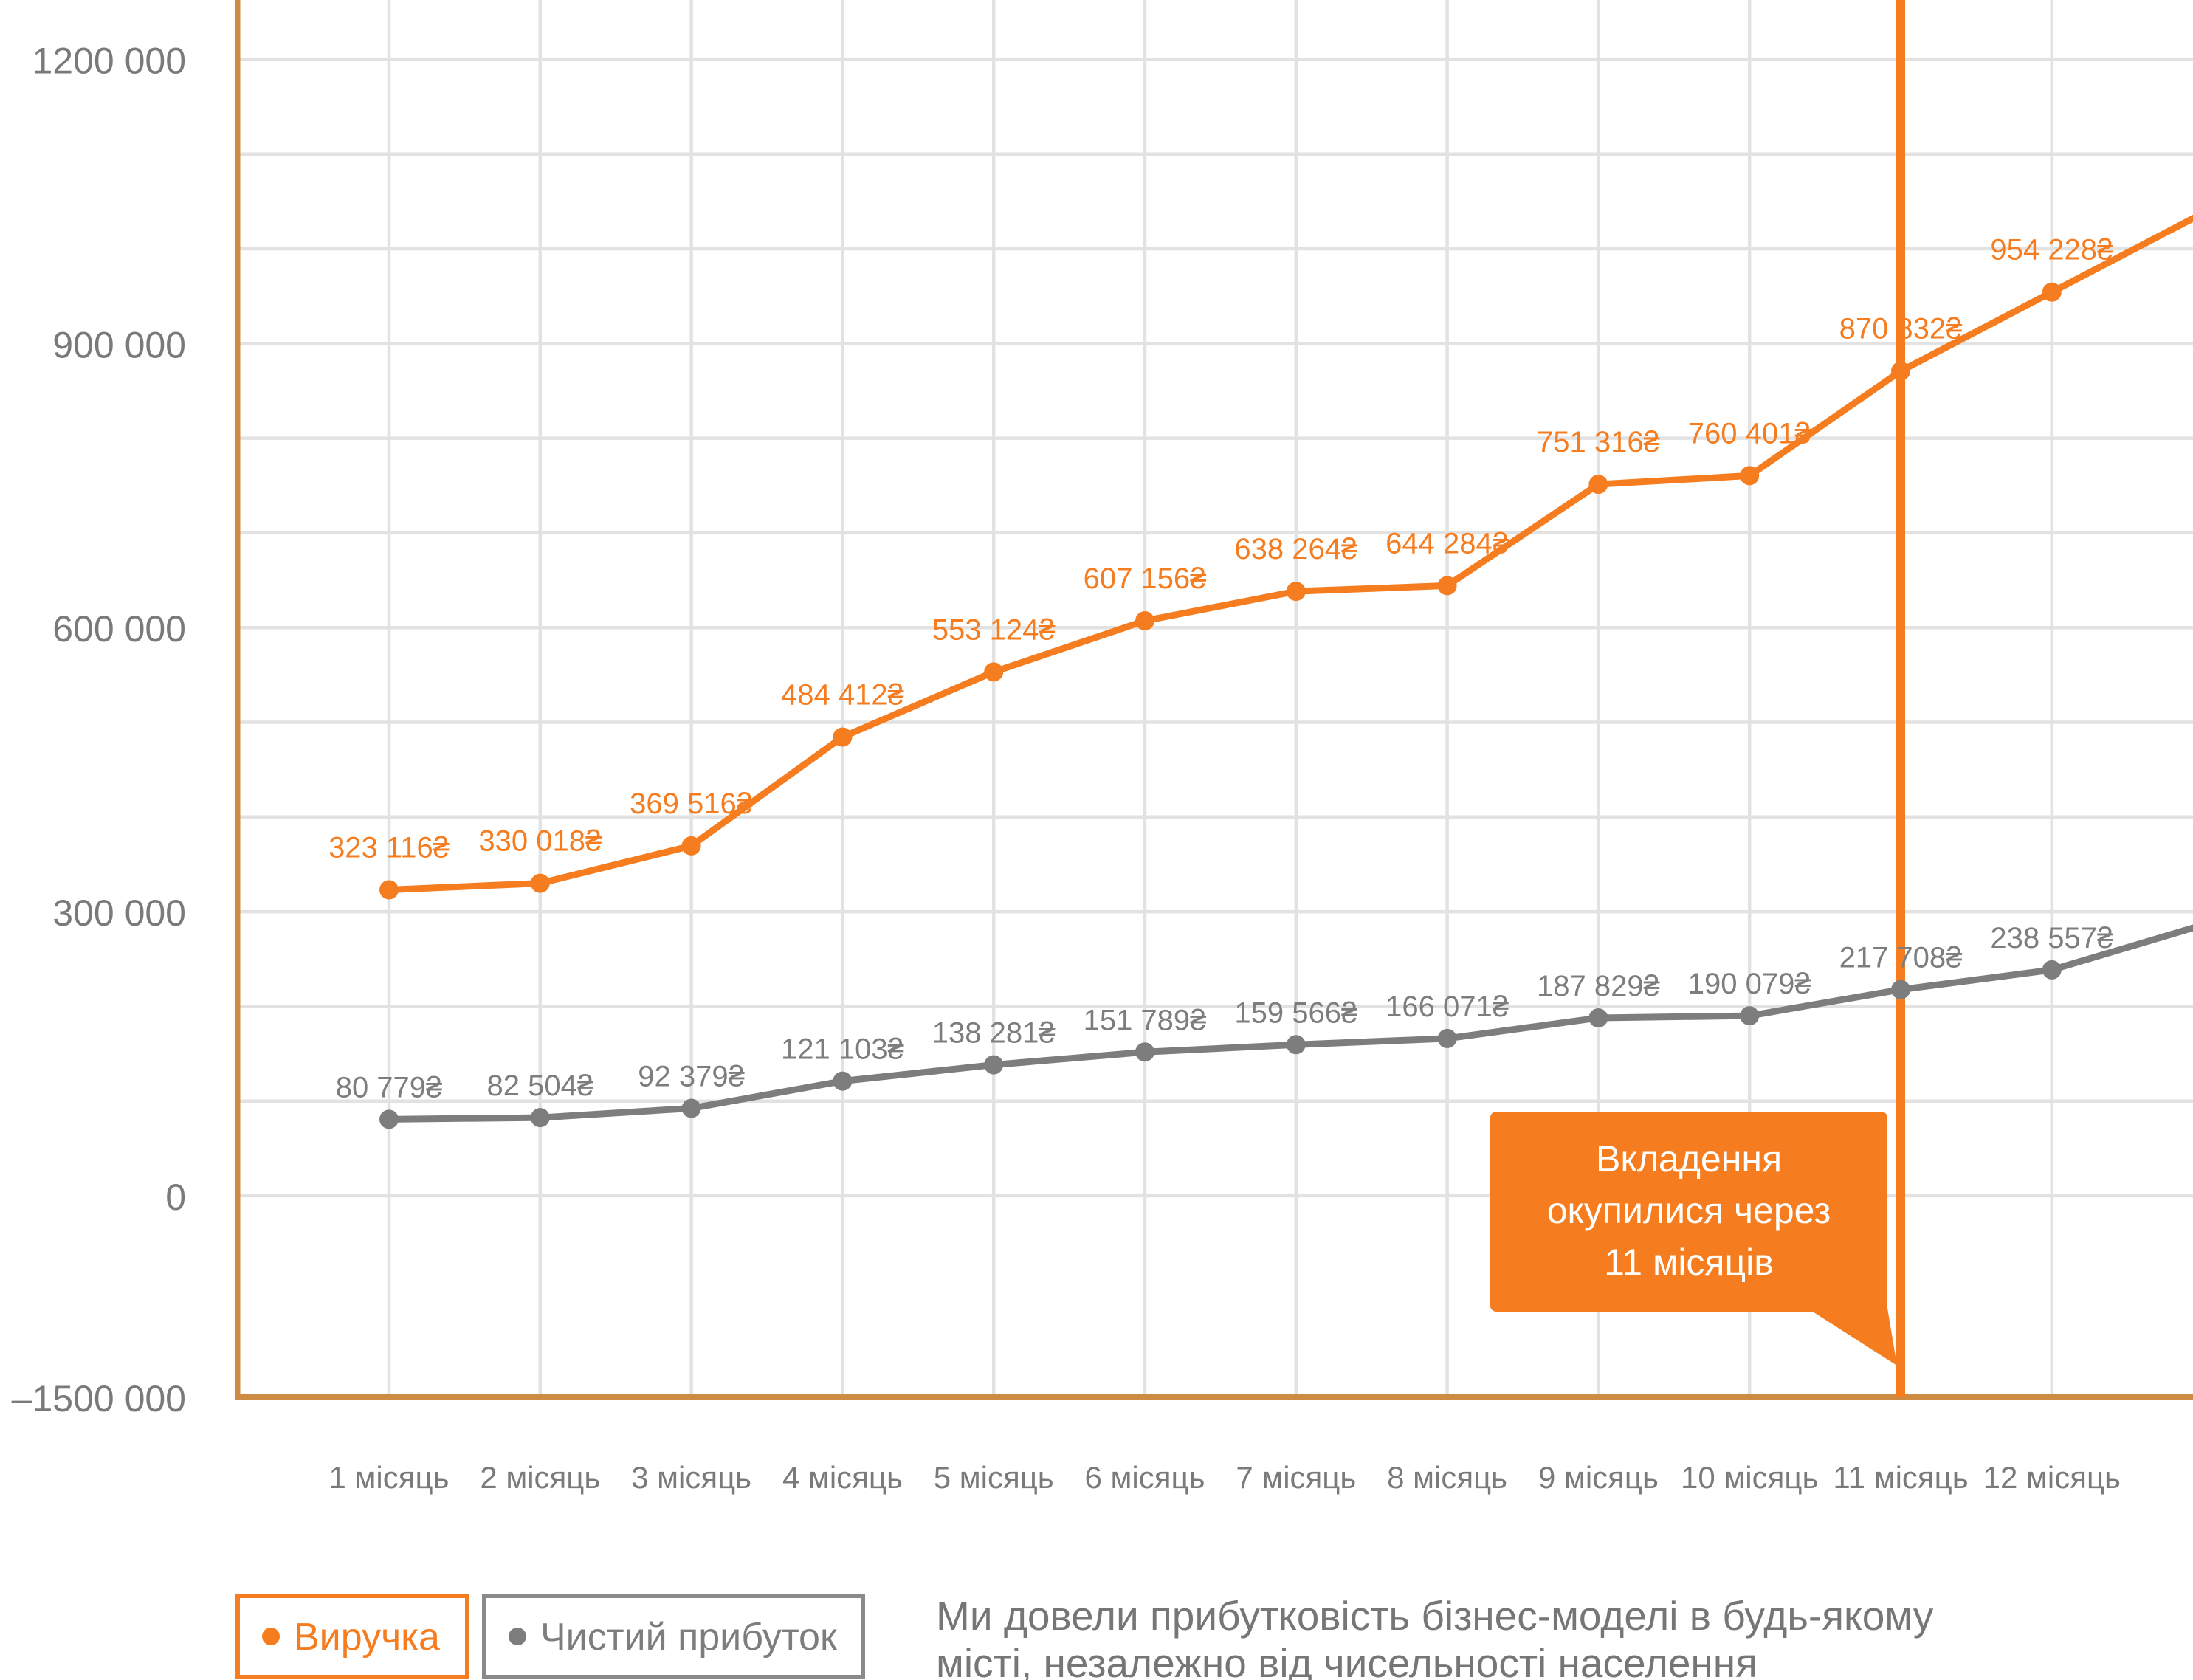 The width and height of the screenshot is (2193, 1680). Describe the element at coordinates (119, 345) in the screenshot. I see `y-tick-label: 900 000` at that location.